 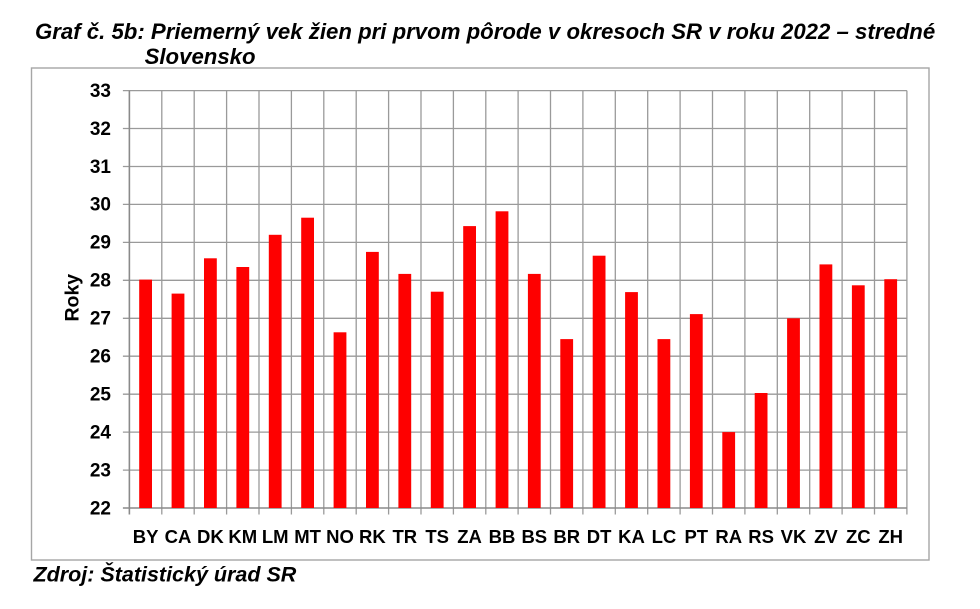 What do you see at coordinates (100, 205) in the screenshot?
I see `svg-text: 30` at bounding box center [100, 205].